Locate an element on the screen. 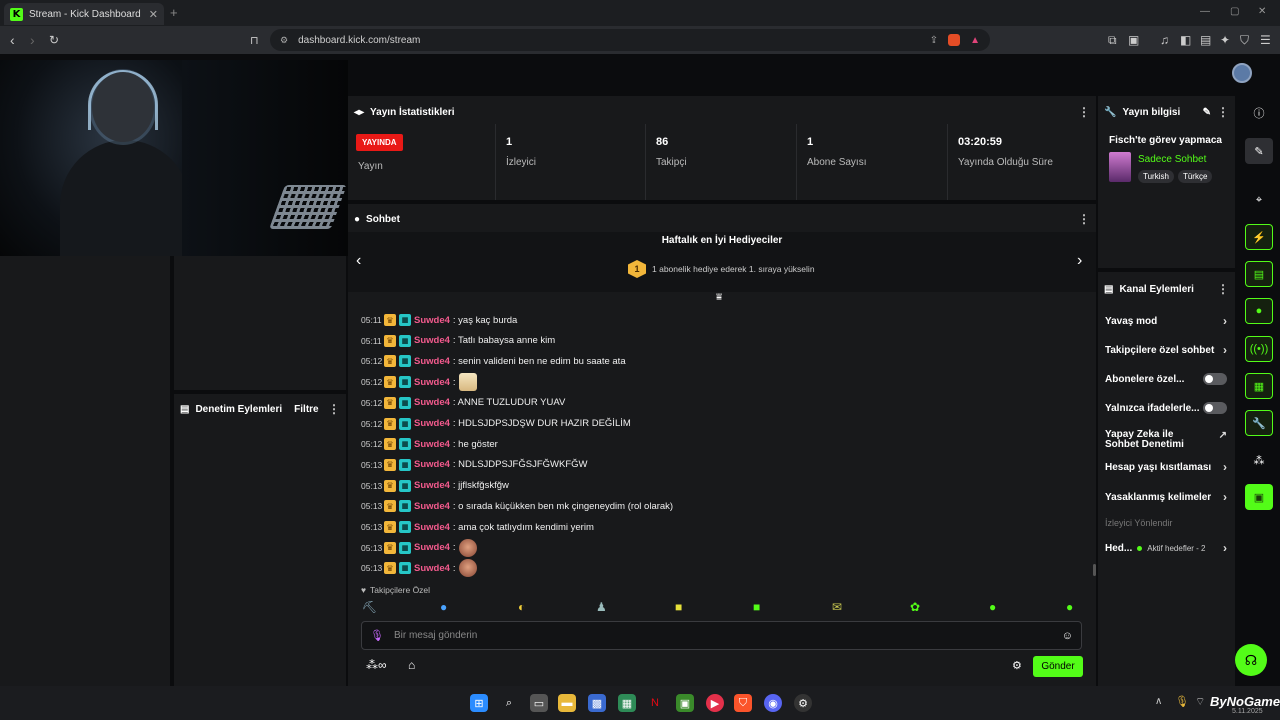  forward-icon: › is located at coordinates (32, 40).